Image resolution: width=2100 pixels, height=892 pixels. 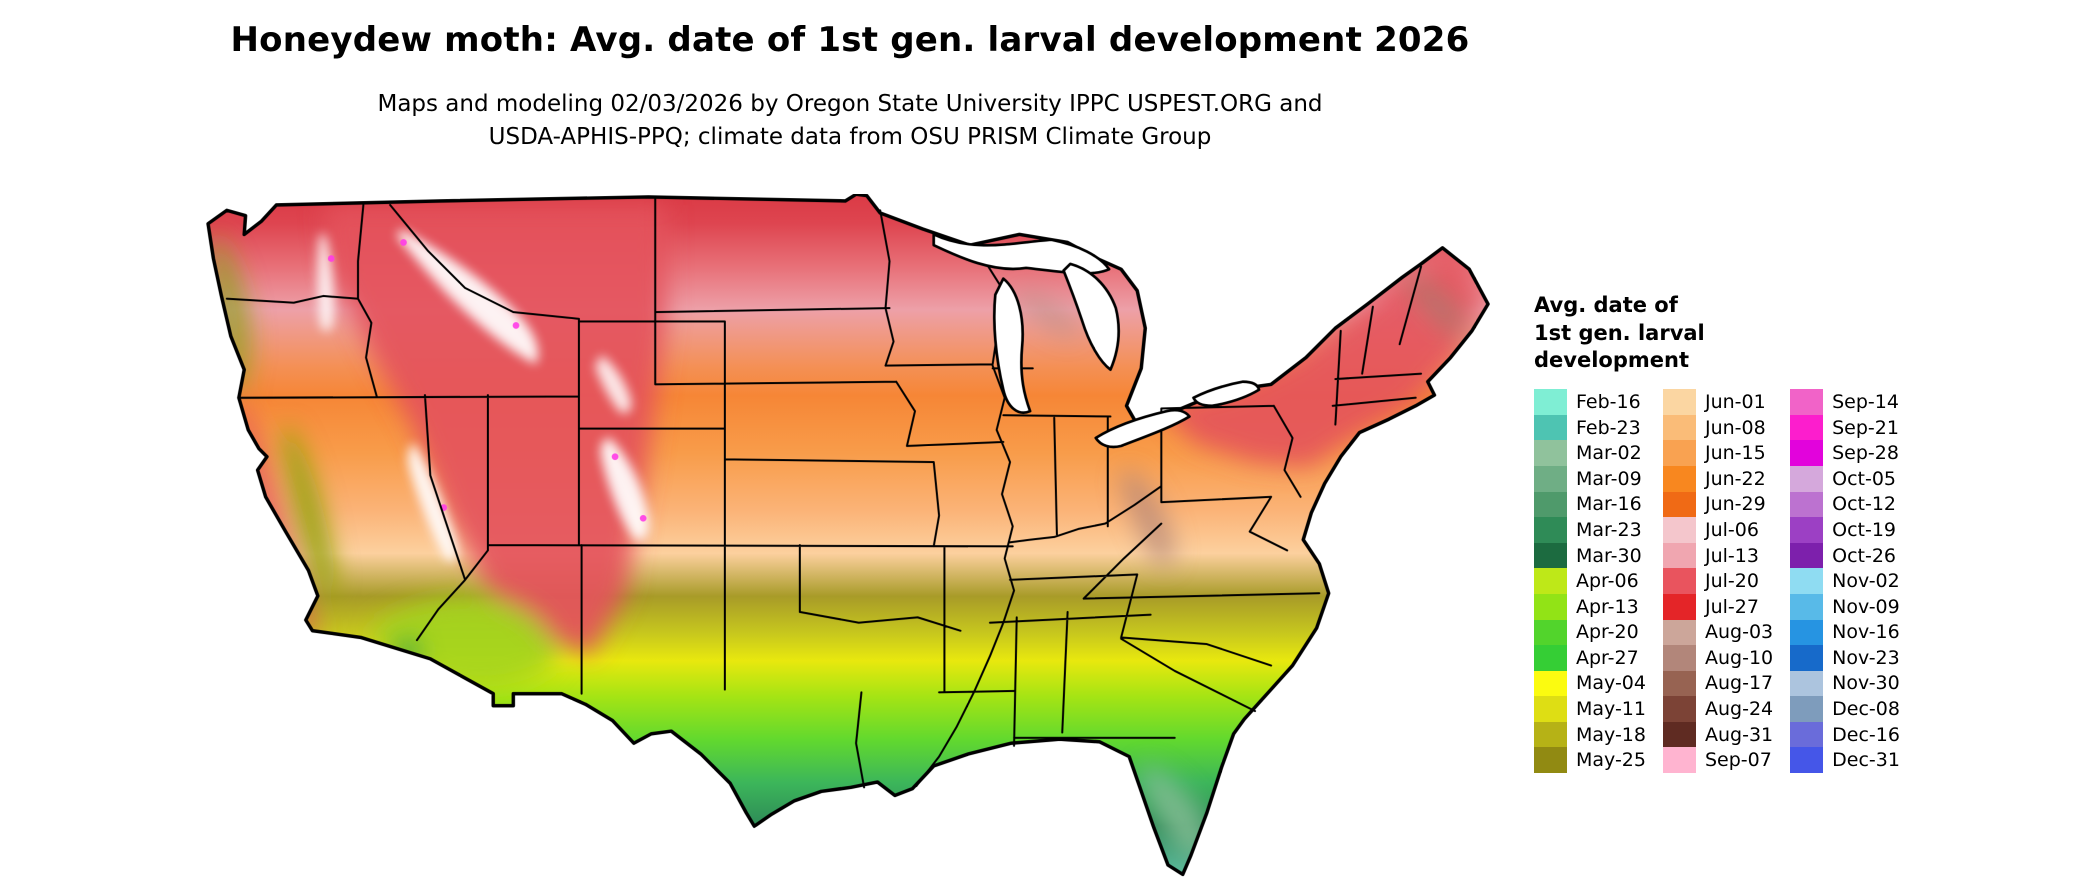 I want to click on legend-entry-label: May-18, so click(x=1611, y=734).